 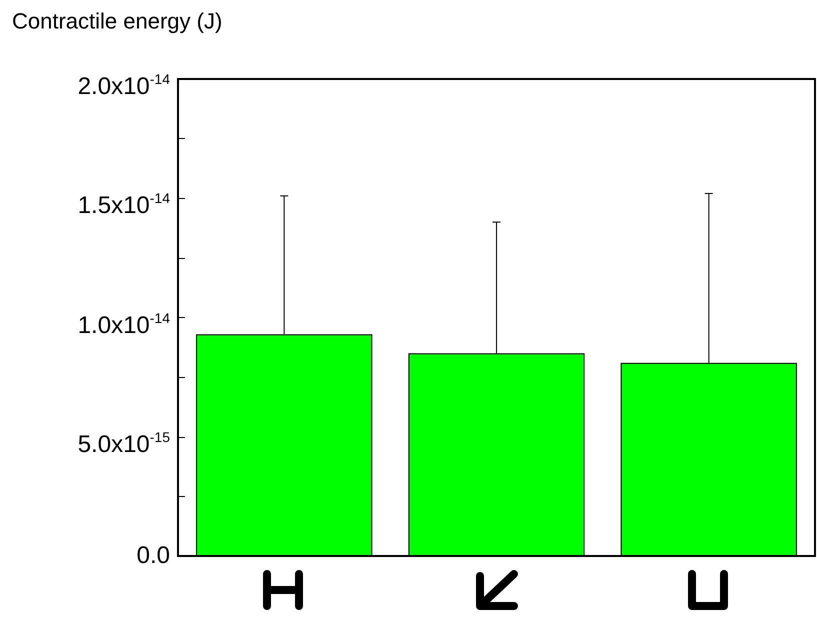 I want to click on y-axis-title: Contractile energy (J), so click(x=117, y=21).